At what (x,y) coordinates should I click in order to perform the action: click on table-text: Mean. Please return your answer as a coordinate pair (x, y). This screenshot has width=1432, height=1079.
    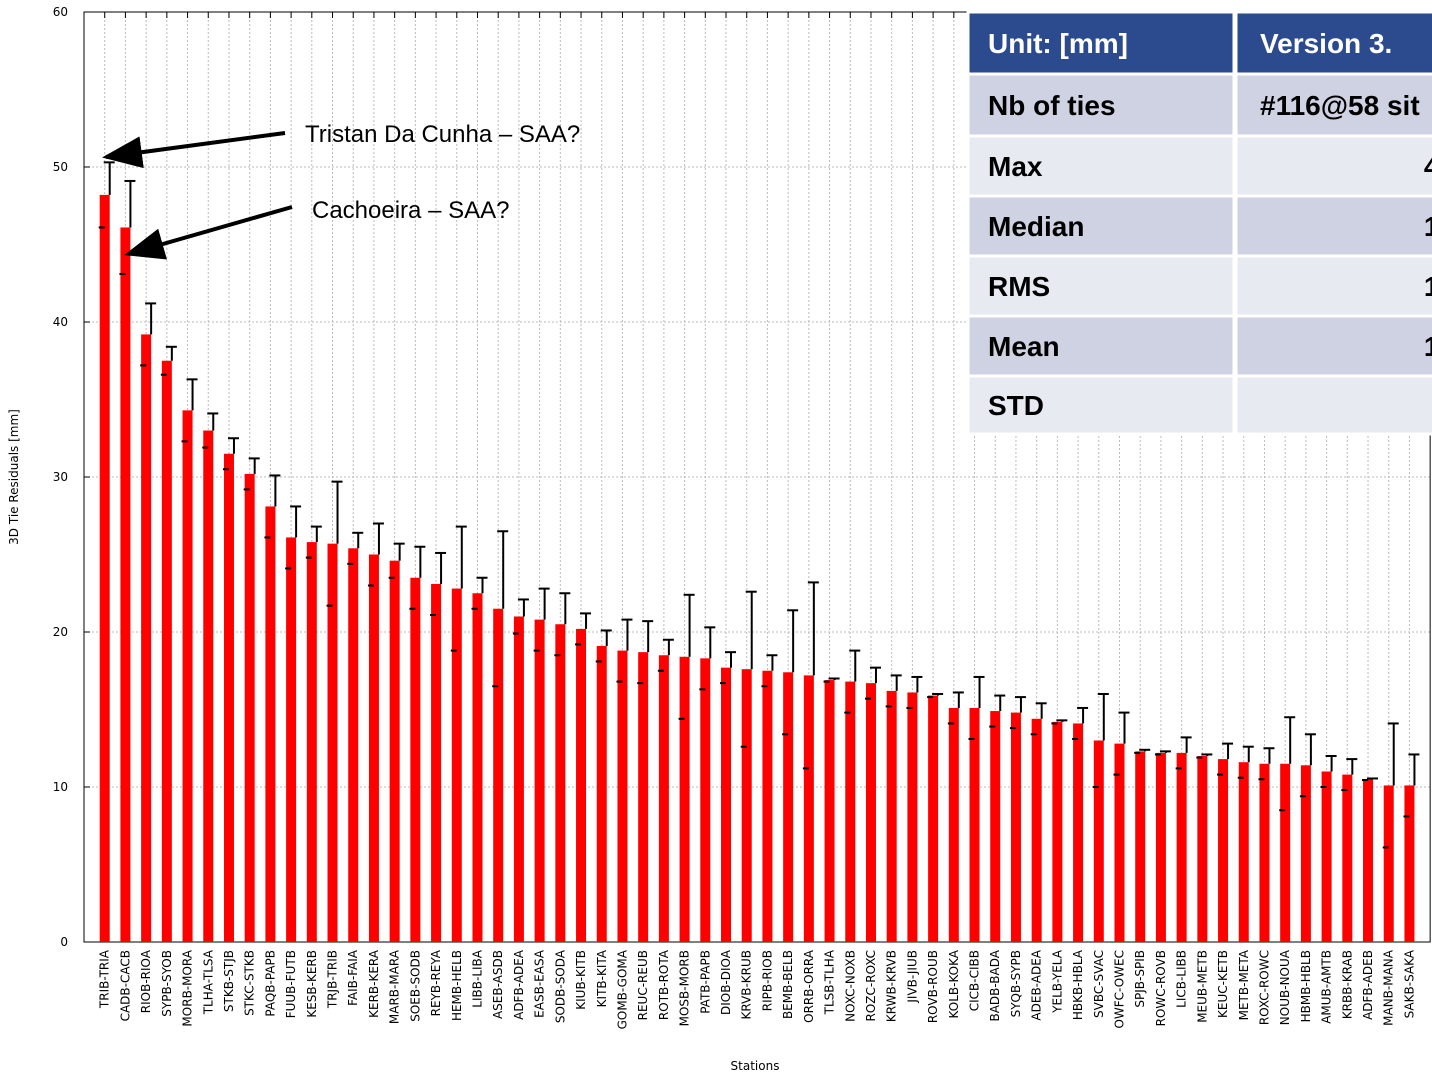
    Looking at the image, I should click on (1024, 346).